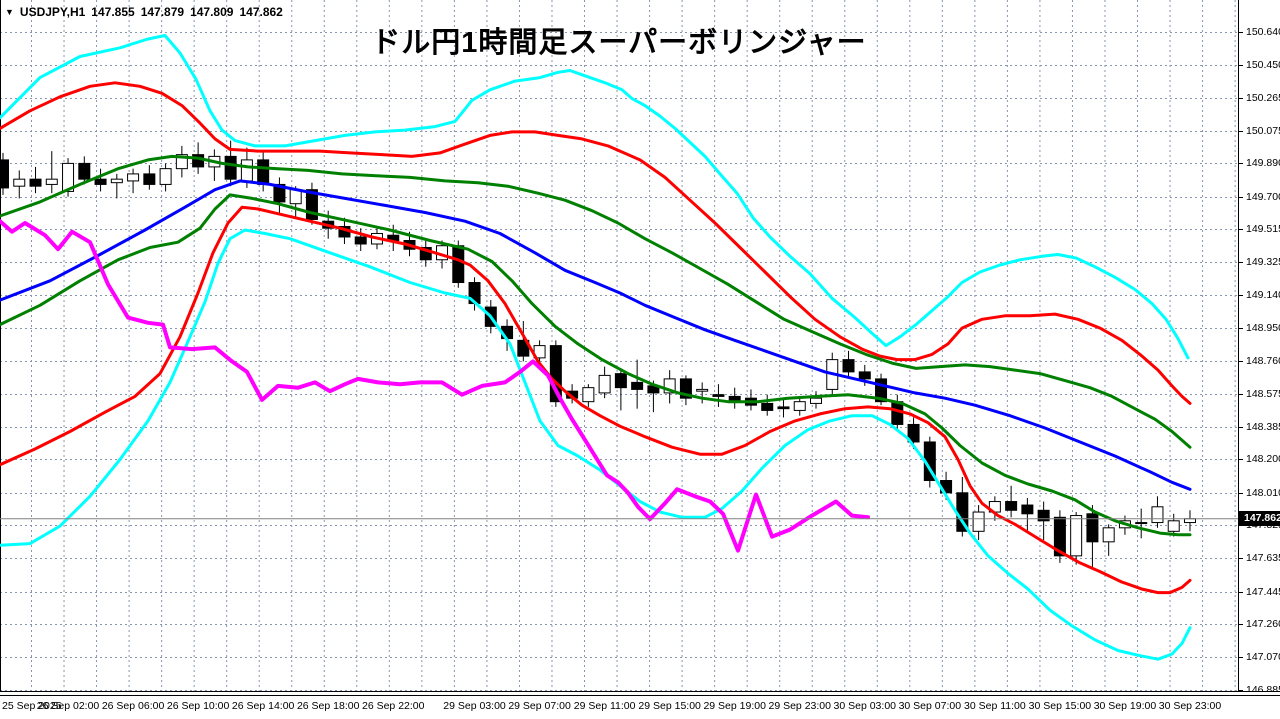  What do you see at coordinates (865, 706) in the screenshot?
I see `time-axis-label: 30 Sep 03:00` at bounding box center [865, 706].